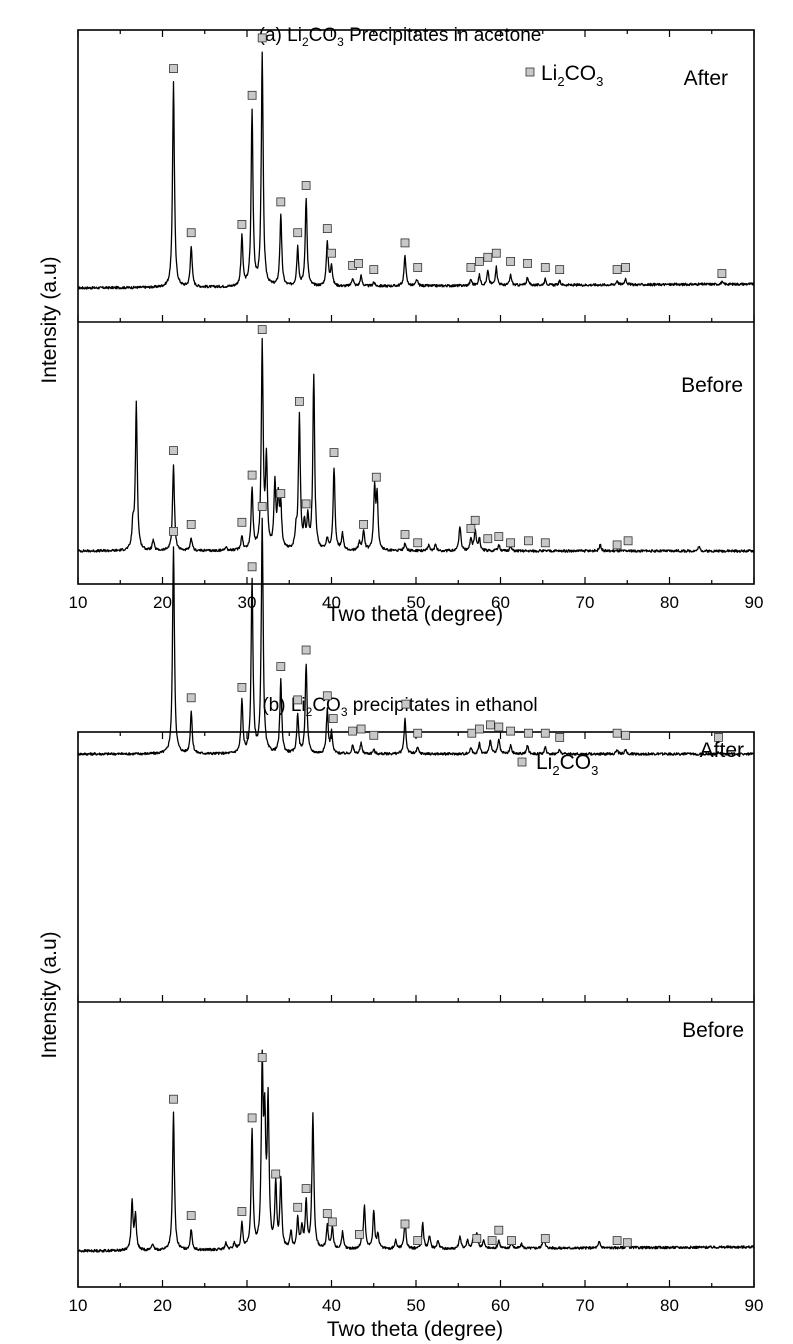 Image resolution: width=793 pixels, height=1344 pixels. What do you see at coordinates (572, 75) in the screenshot?
I see `chart-a-legend-label: Li2CO3` at bounding box center [572, 75].